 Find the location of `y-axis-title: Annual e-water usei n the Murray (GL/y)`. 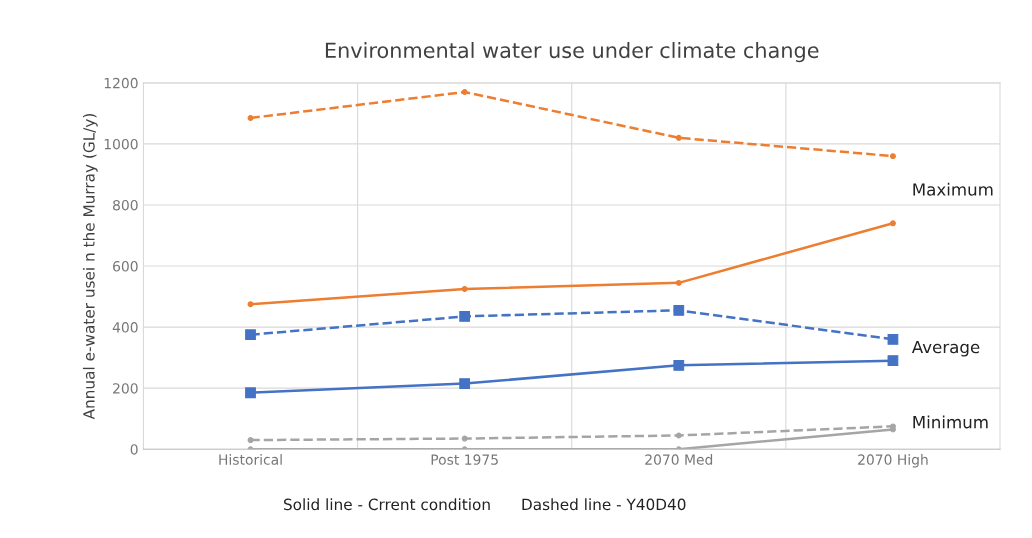

y-axis-title: Annual e-water usei n the Murray (GL/y) is located at coordinates (90, 266).